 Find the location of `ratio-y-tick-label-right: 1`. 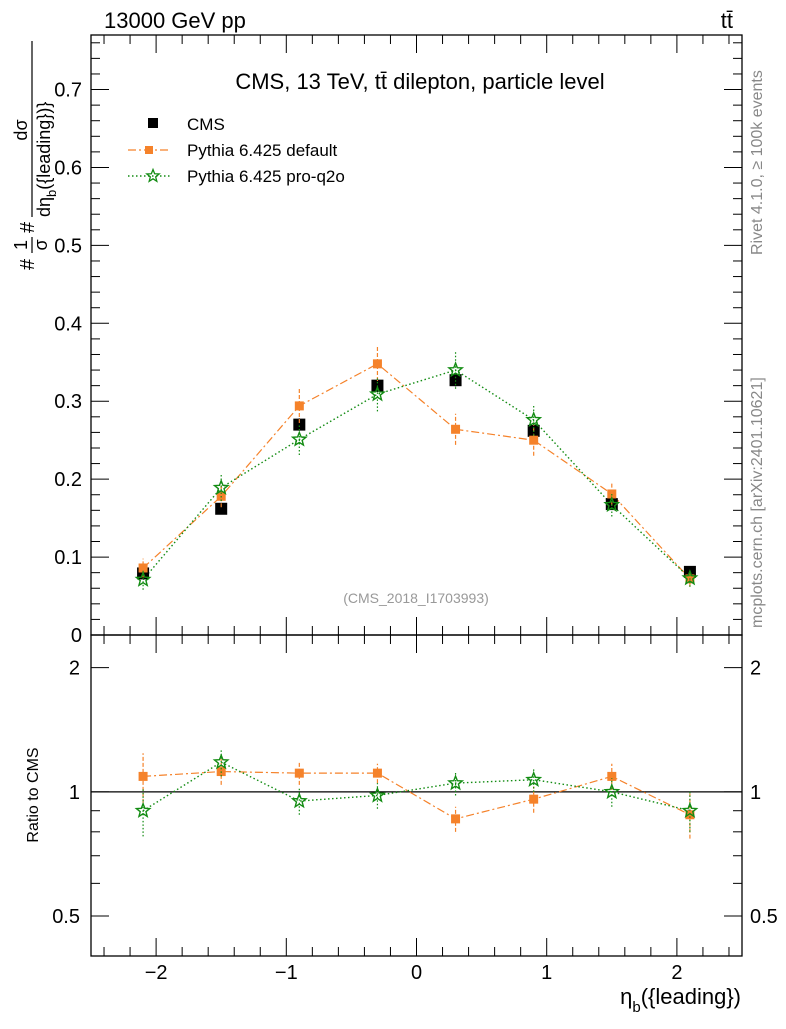

ratio-y-tick-label-right: 1 is located at coordinates (755, 793).